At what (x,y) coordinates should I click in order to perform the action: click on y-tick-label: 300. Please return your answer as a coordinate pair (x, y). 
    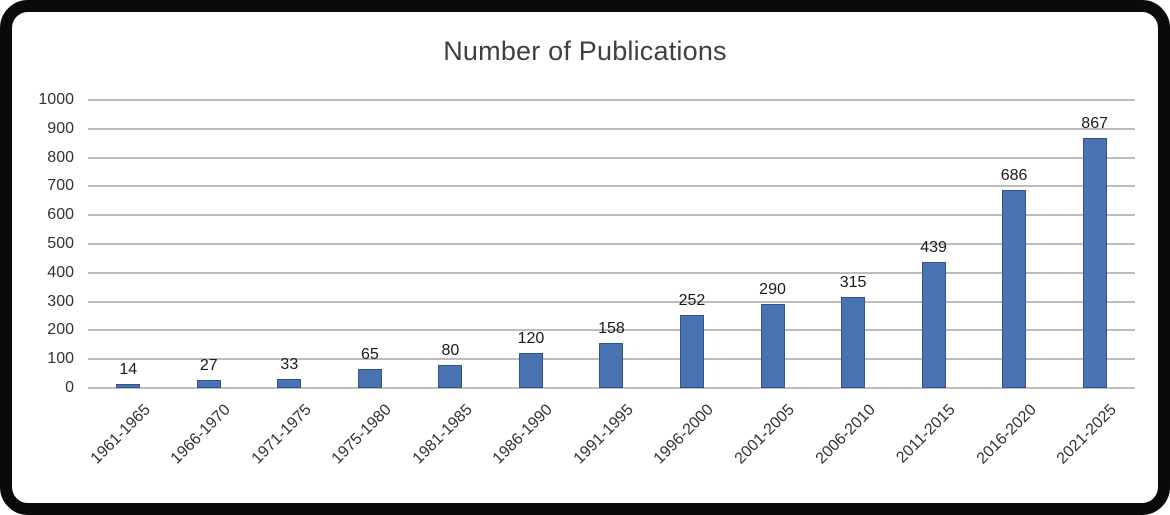
    Looking at the image, I should click on (60, 301).